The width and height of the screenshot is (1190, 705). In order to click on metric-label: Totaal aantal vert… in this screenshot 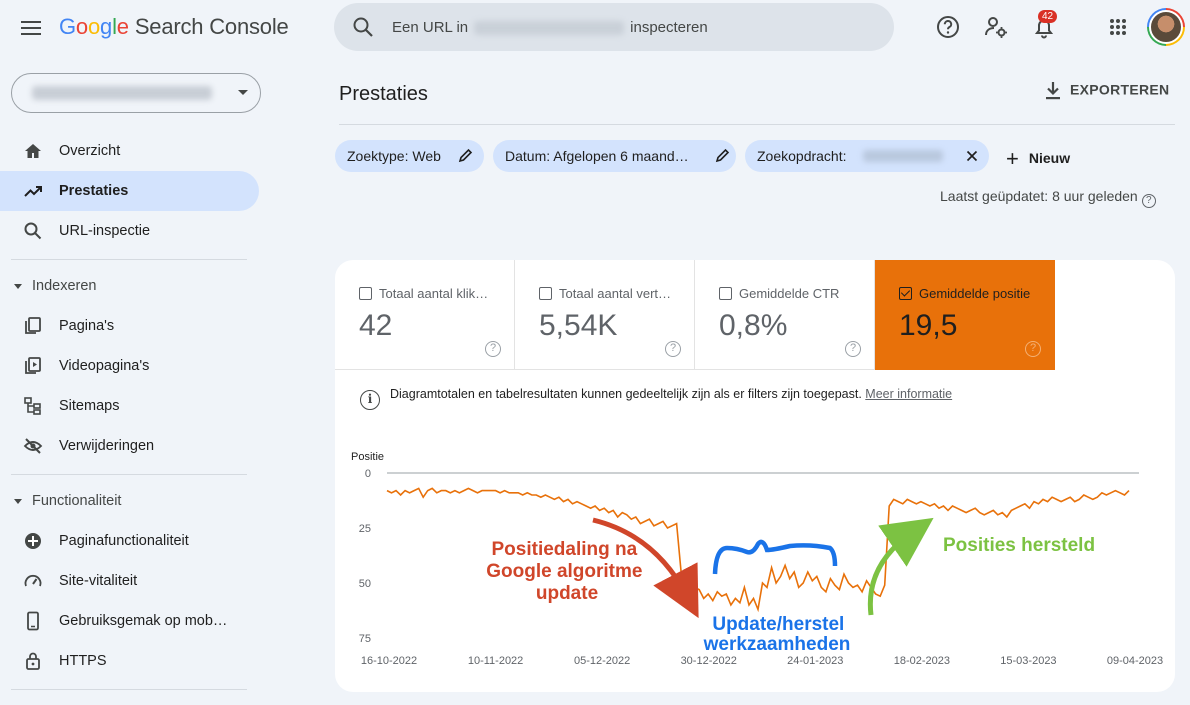, I will do `click(605, 293)`.